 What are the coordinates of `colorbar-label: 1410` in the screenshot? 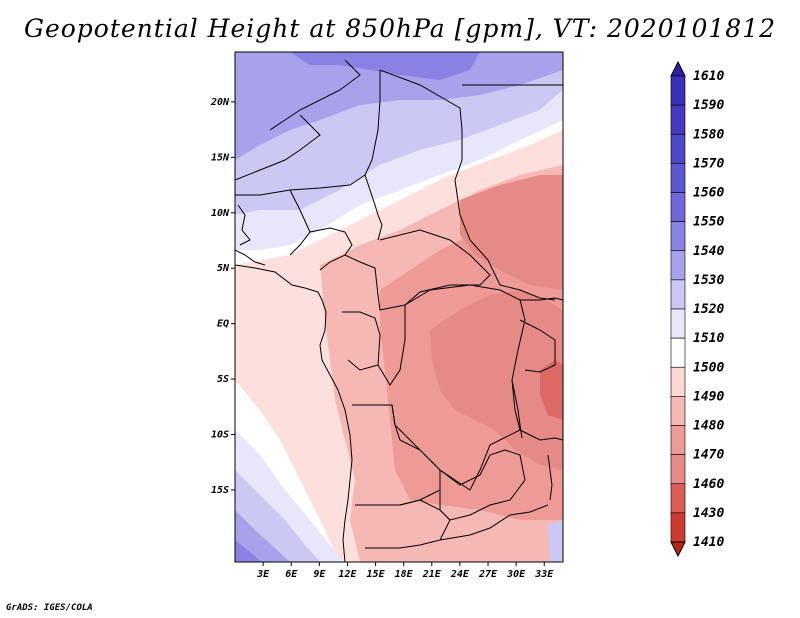 It's located at (708, 542).